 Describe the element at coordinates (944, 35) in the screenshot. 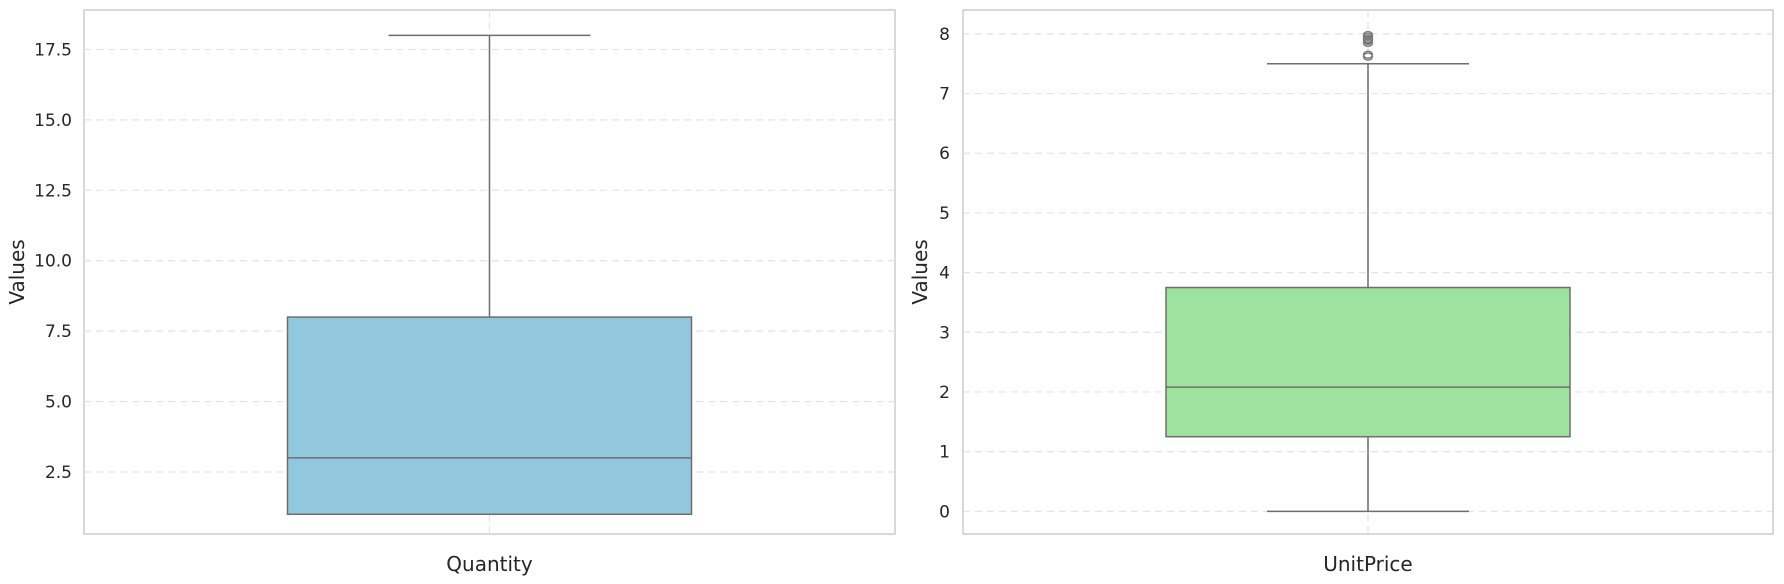

I see `y-tick-label: 8` at that location.